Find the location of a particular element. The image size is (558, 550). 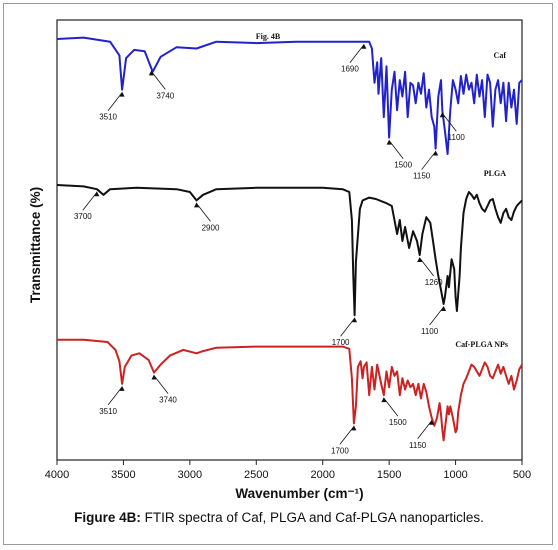

series-name-label: PLGA is located at coordinates (495, 173).